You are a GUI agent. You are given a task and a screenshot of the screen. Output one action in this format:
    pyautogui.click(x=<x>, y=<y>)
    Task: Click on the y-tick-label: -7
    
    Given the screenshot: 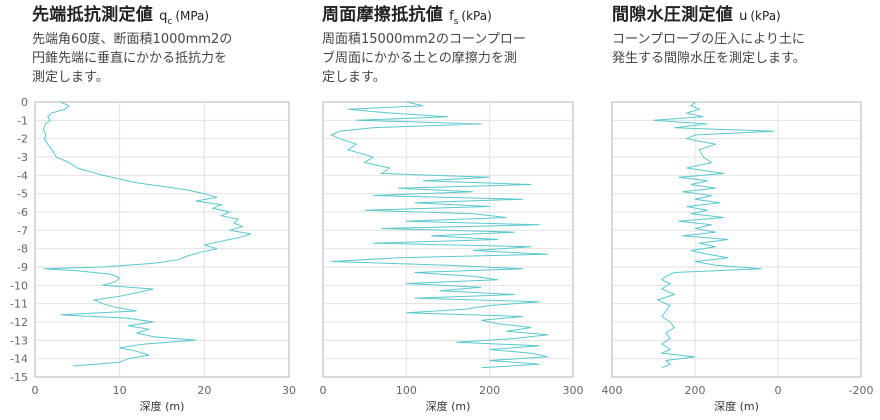 What is the action you would take?
    pyautogui.click(x=22, y=230)
    